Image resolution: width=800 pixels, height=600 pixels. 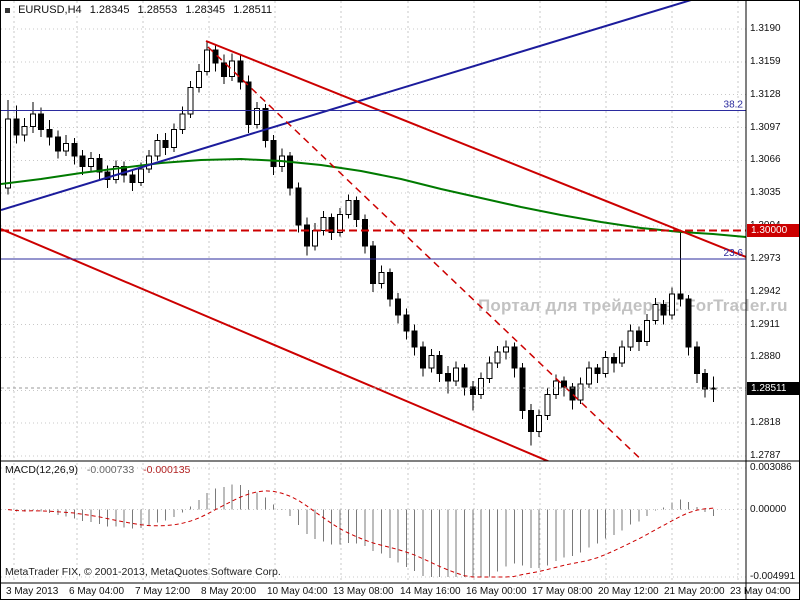 What do you see at coordinates (7, 10) in the screenshot?
I see `symbol-icon` at bounding box center [7, 10].